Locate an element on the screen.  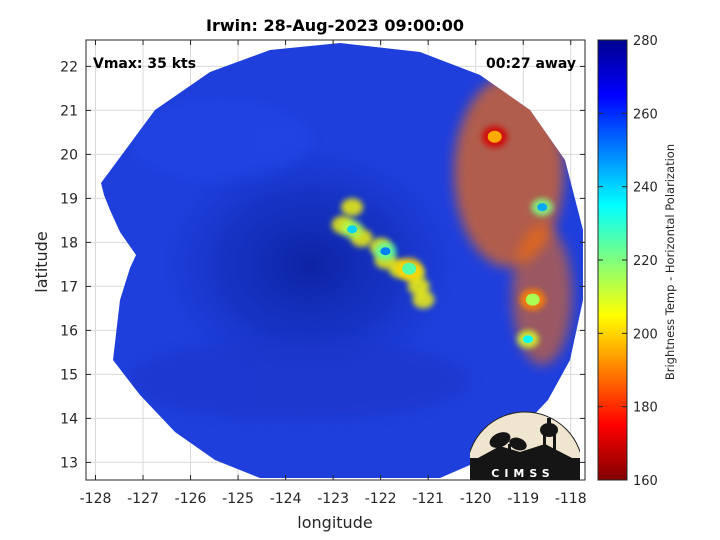
y-tick-label: 22 is located at coordinates (69, 67).